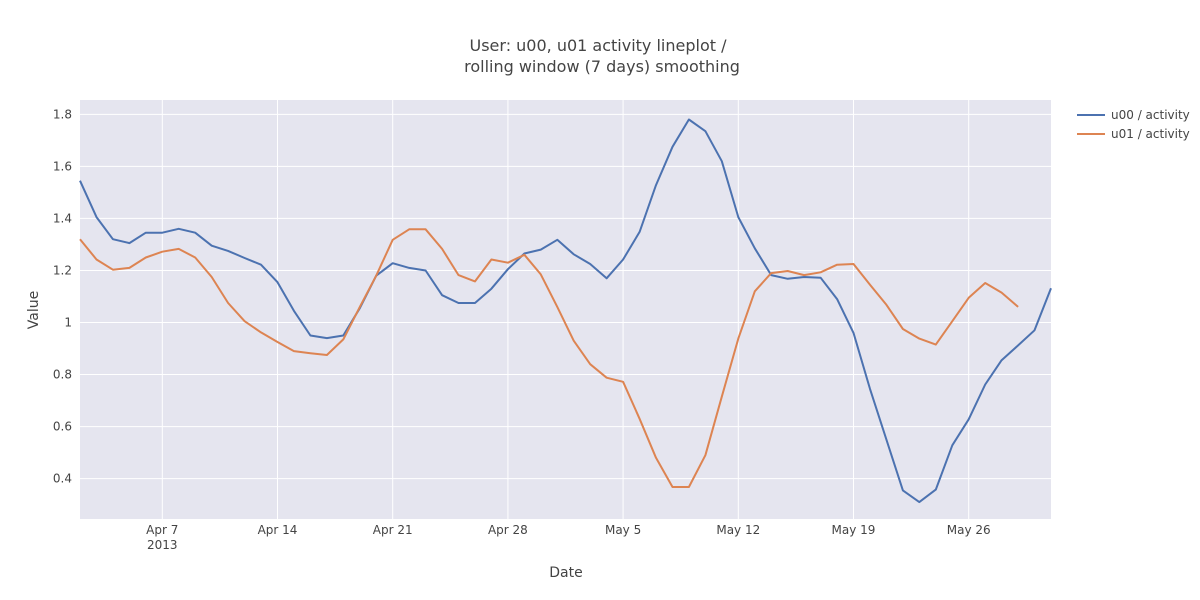 The width and height of the screenshot is (1200, 600). I want to click on y-axis-title: Value, so click(34, 310).